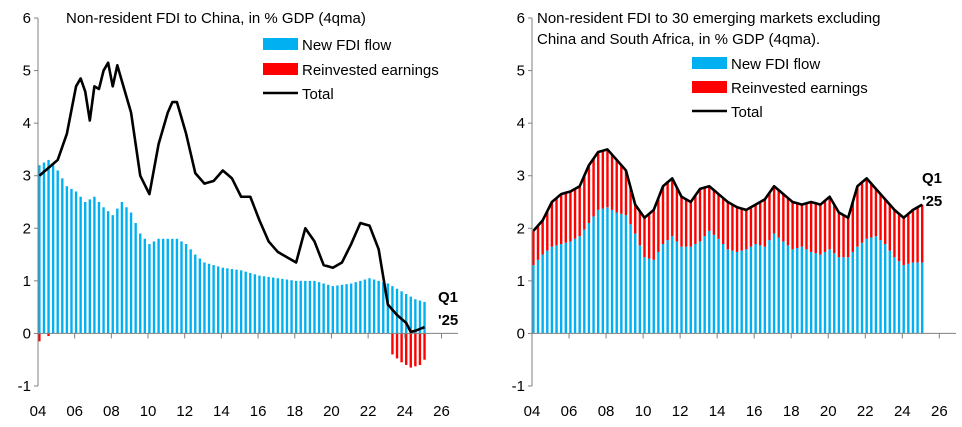 This screenshot has width=962, height=427. What do you see at coordinates (448, 297) in the screenshot?
I see `annotation-q1: Q1` at bounding box center [448, 297].